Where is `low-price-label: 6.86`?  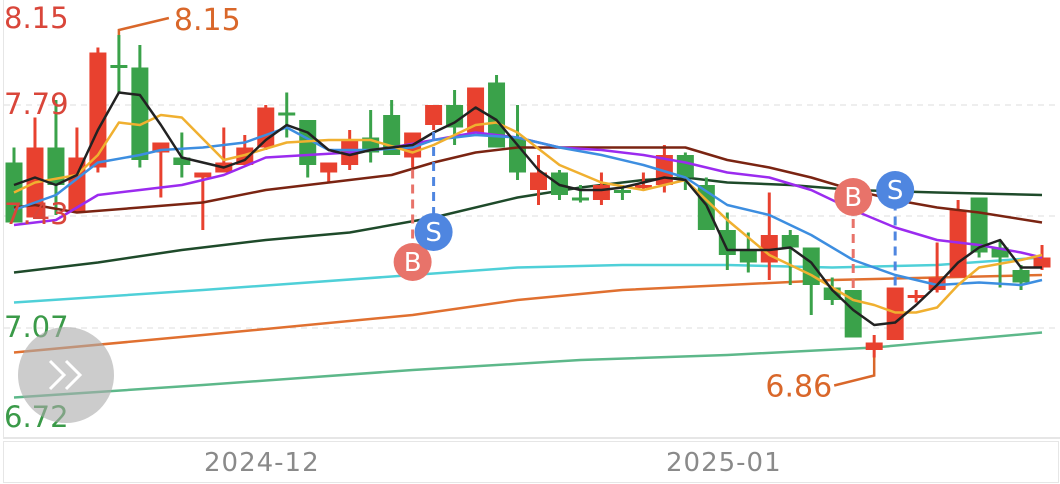 low-price-label: 6.86 is located at coordinates (798, 387).